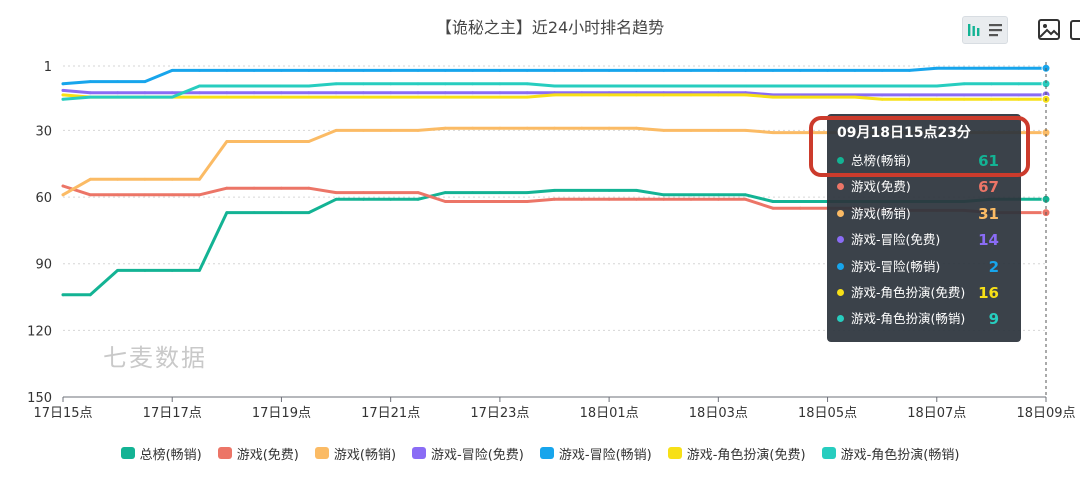 This screenshot has height=489, width=1080. Describe the element at coordinates (550, 27) in the screenshot. I see `chart-title: 【诡秘之主】近24小时排名趋势` at that location.